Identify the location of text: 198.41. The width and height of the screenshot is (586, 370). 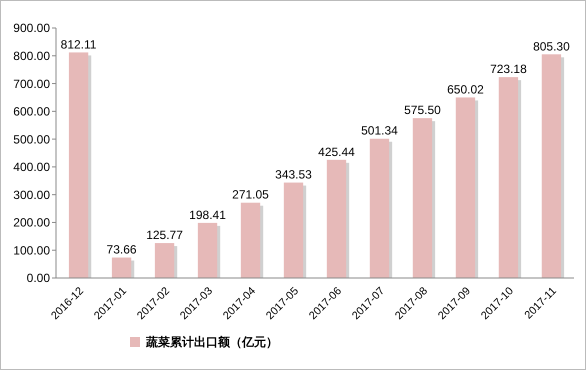
(207, 215).